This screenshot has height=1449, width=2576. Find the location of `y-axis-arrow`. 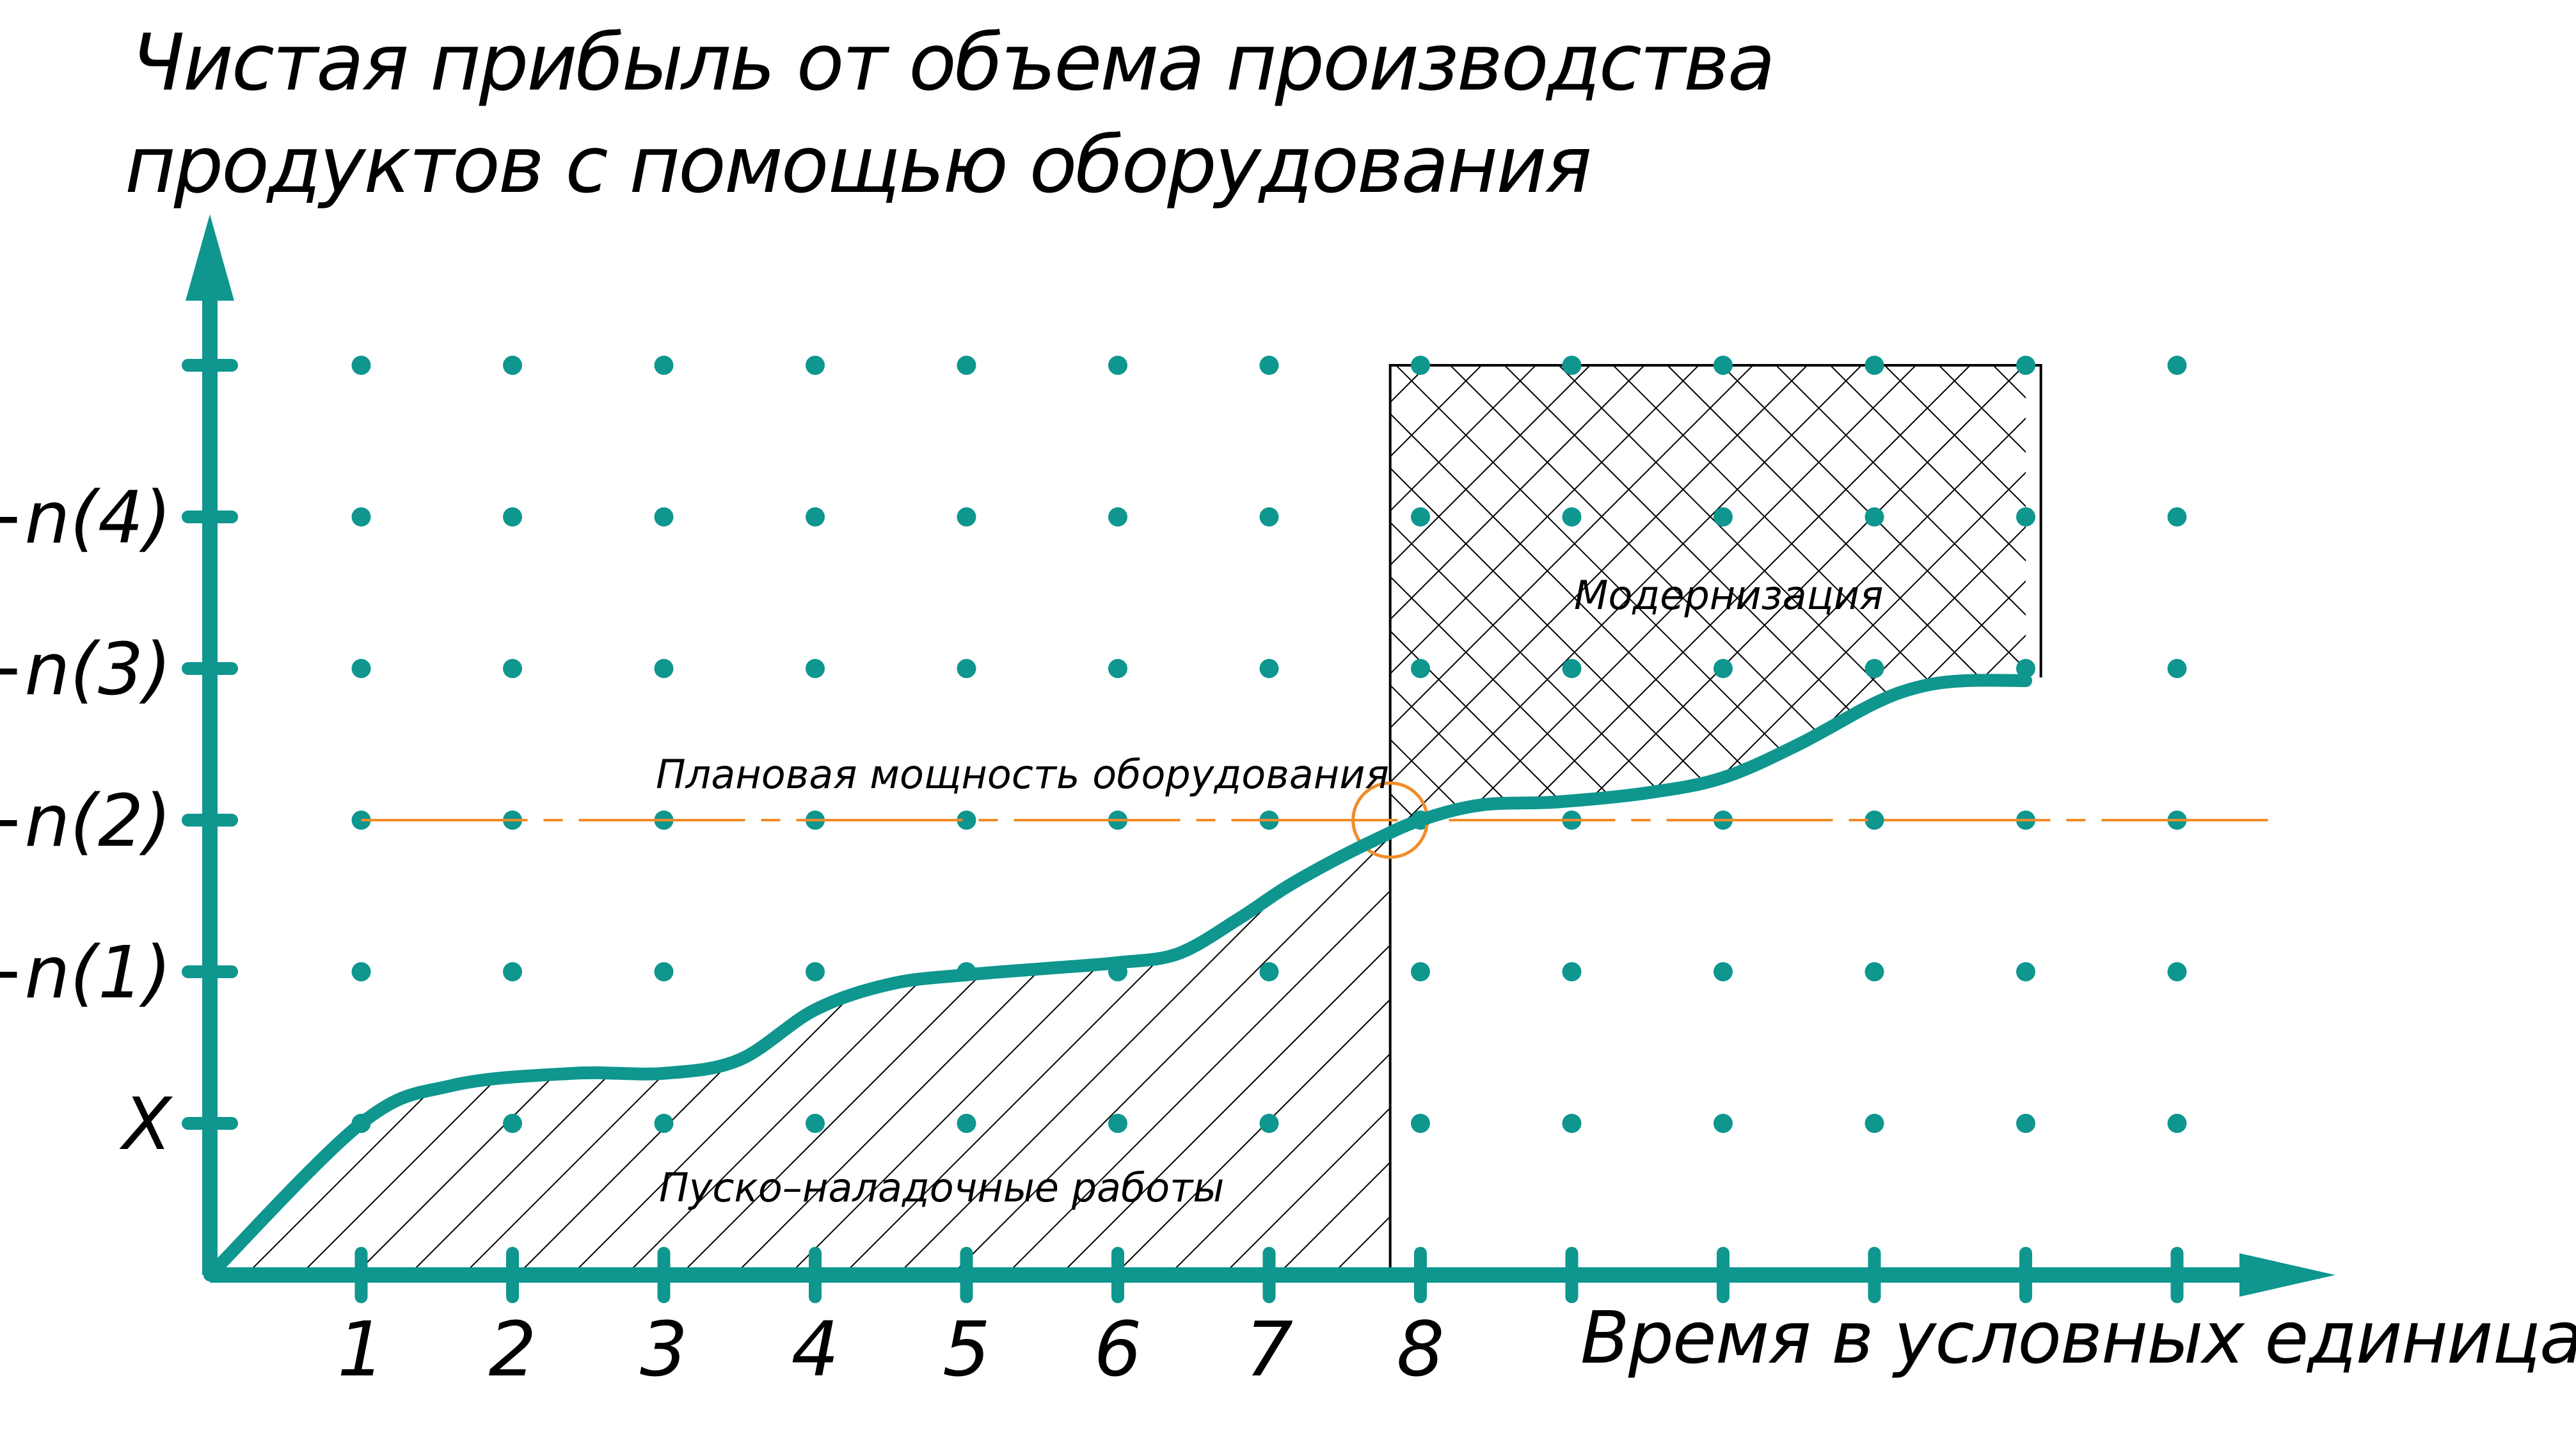

y-axis-arrow is located at coordinates (210, 257).